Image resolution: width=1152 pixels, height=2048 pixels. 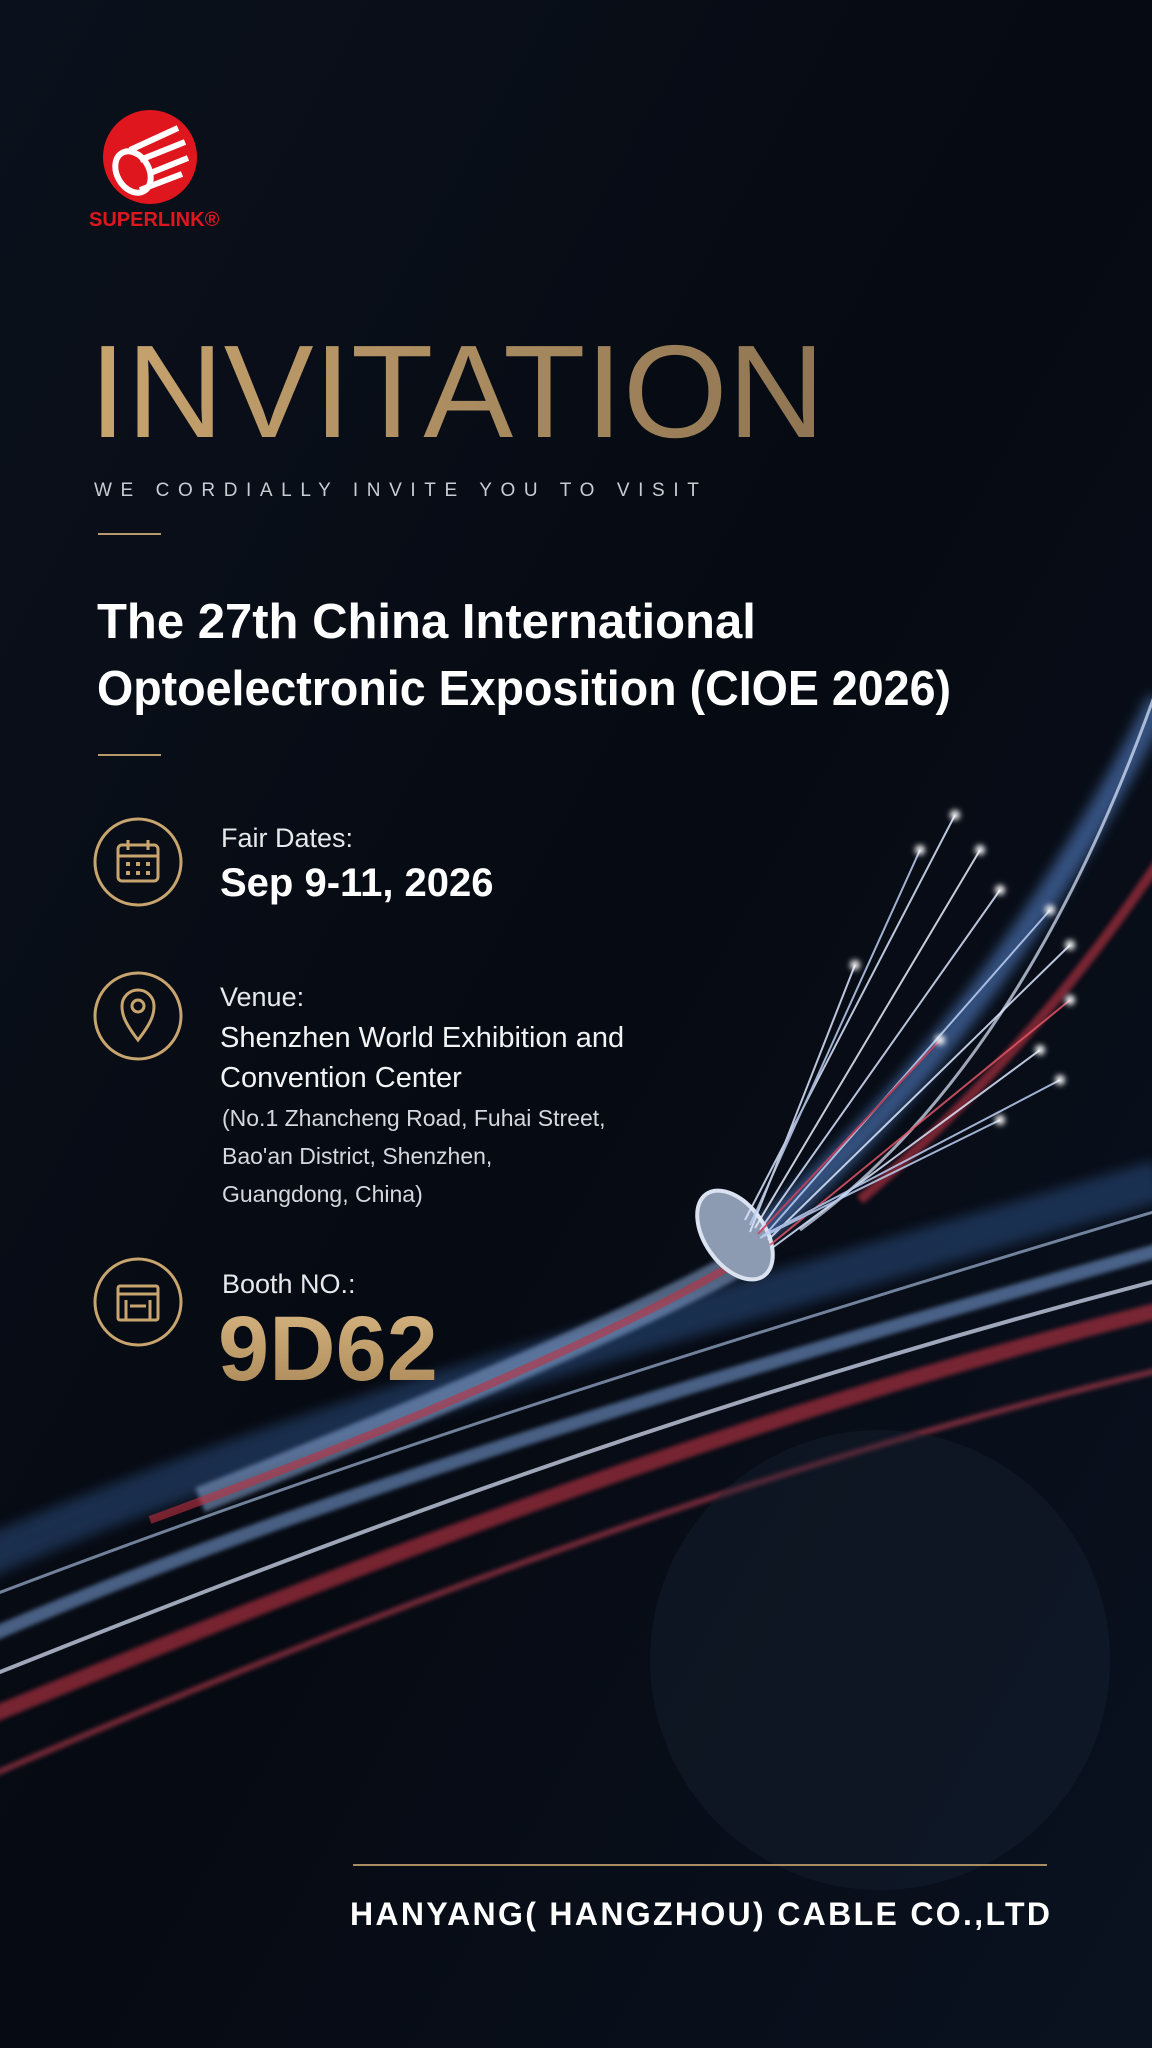 What do you see at coordinates (422, 1038) in the screenshot?
I see `venue: Shenzhen World Exhibition and` at bounding box center [422, 1038].